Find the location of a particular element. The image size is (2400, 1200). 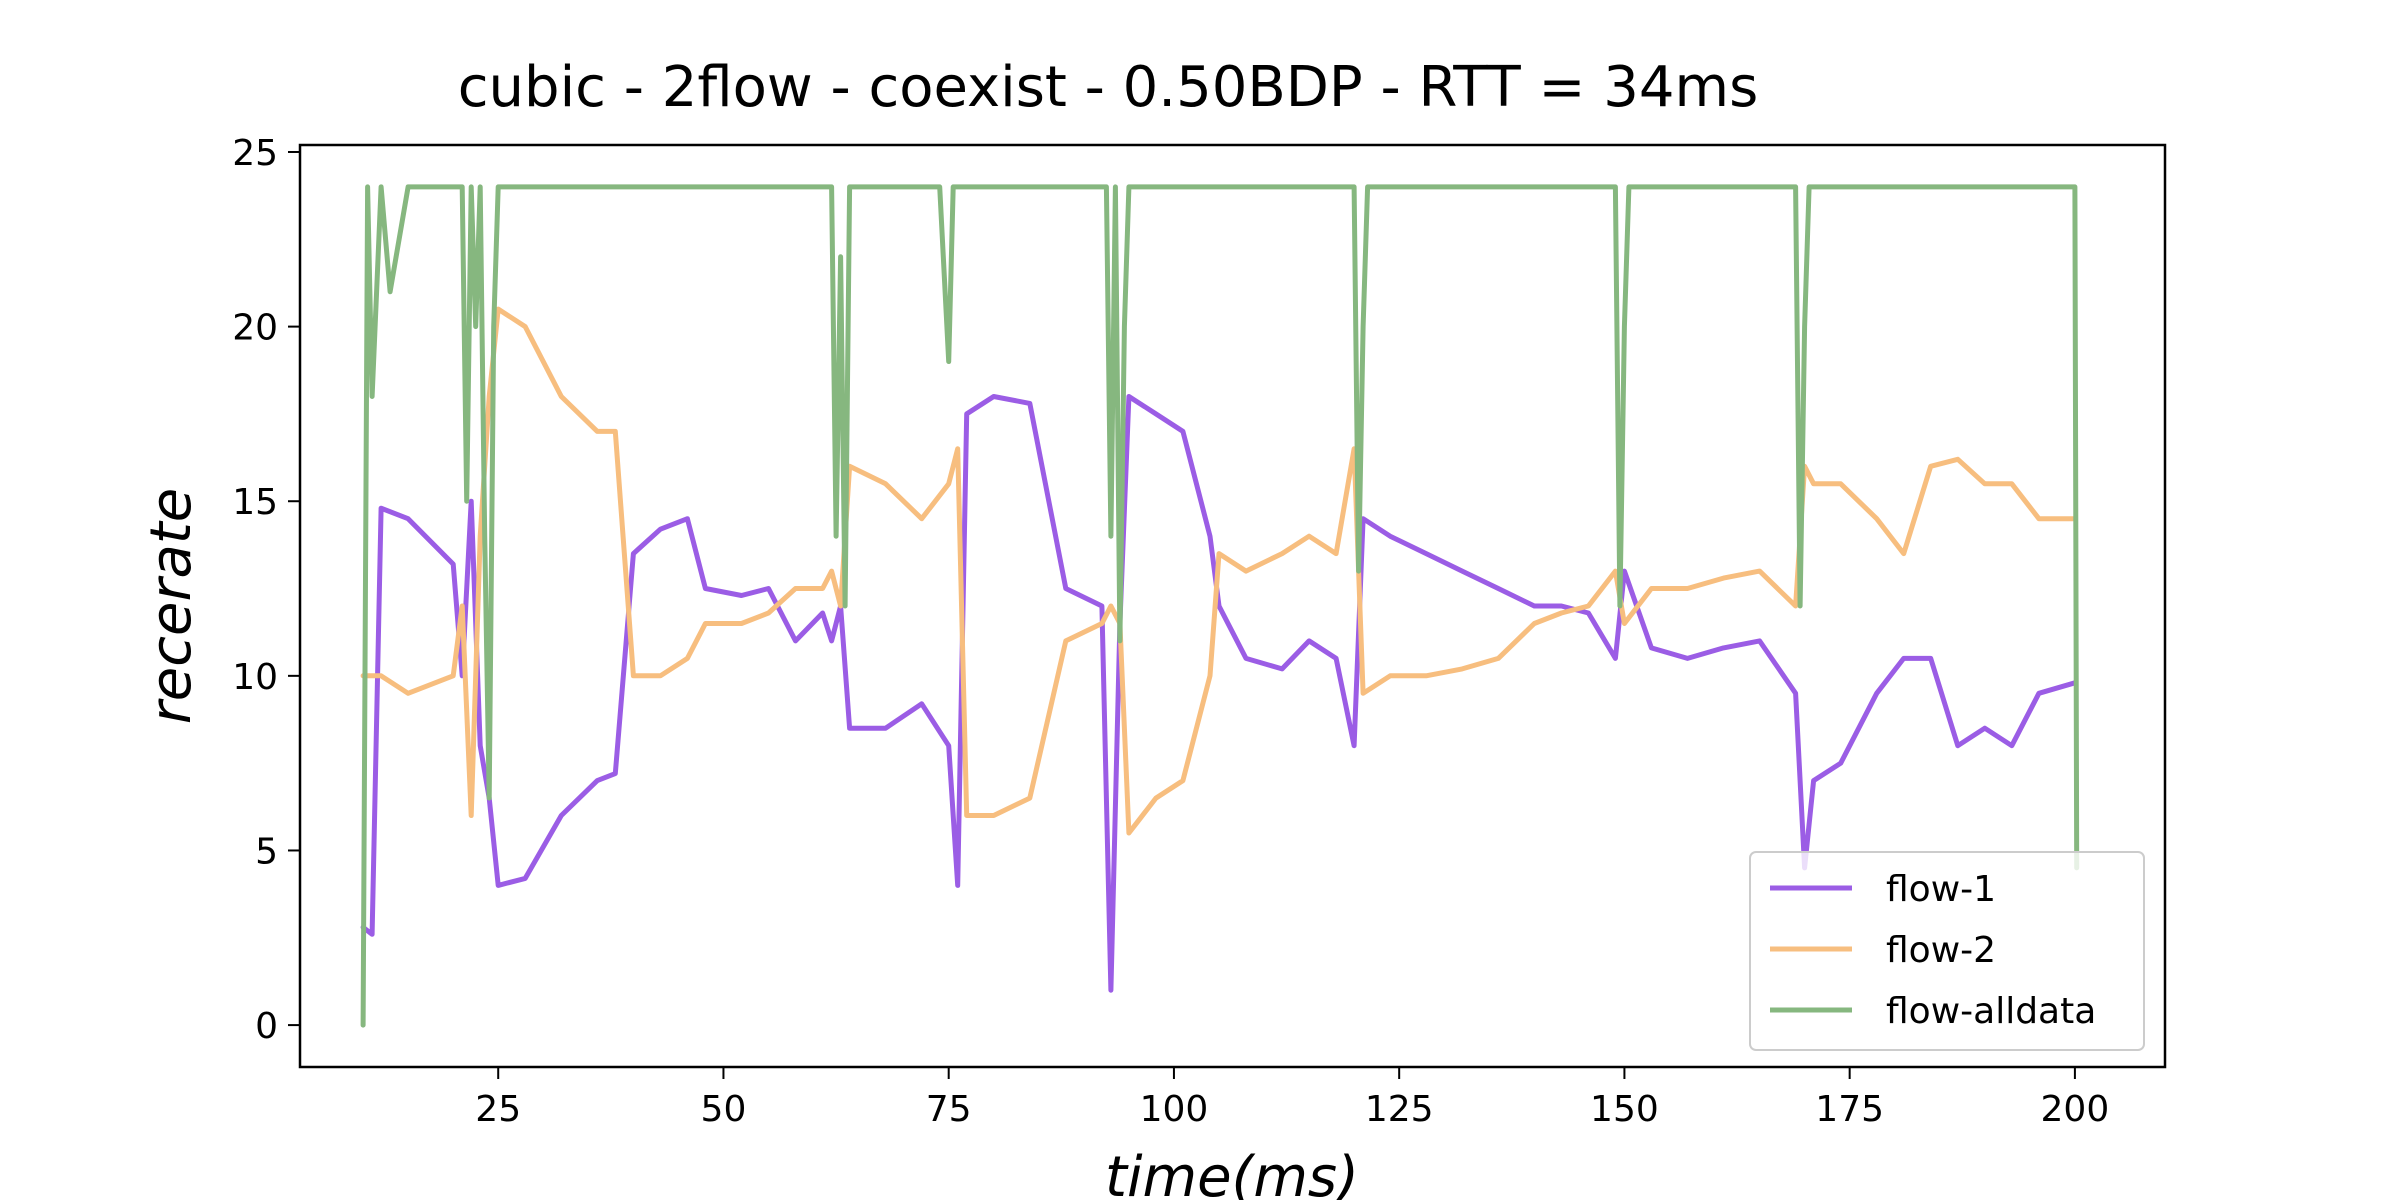

x-tick-label-100: 100 is located at coordinates (1174, 1109).